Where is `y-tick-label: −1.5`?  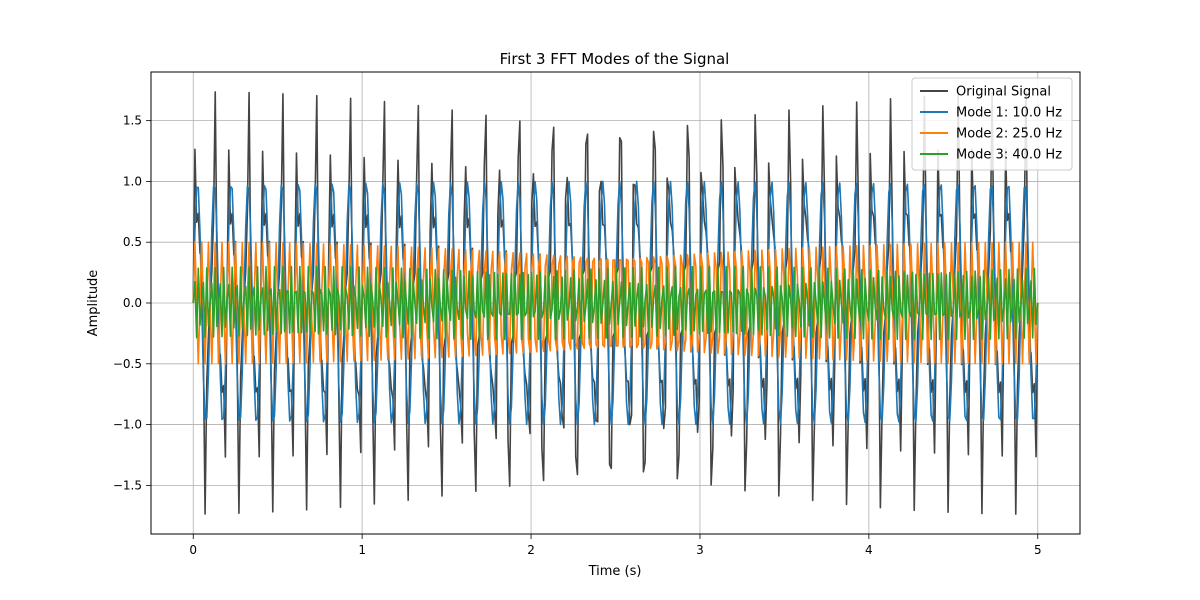 y-tick-label: −1.5 is located at coordinates (127, 485).